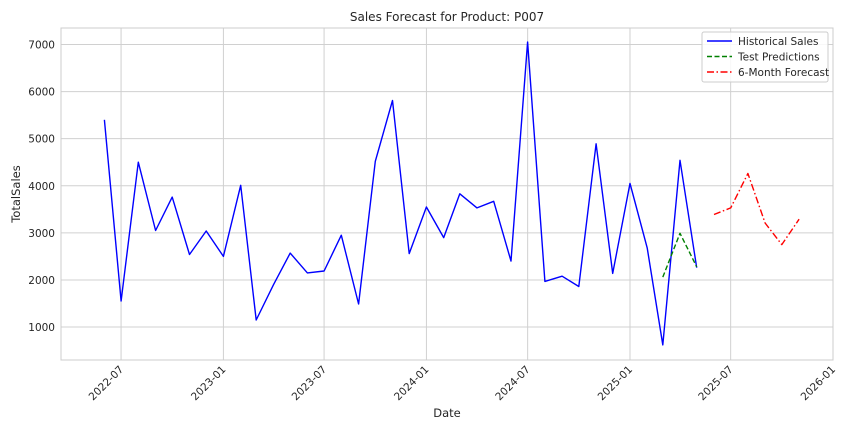 The image size is (864, 432). Describe the element at coordinates (41, 45) in the screenshot. I see `y-tick-label: 7000` at that location.